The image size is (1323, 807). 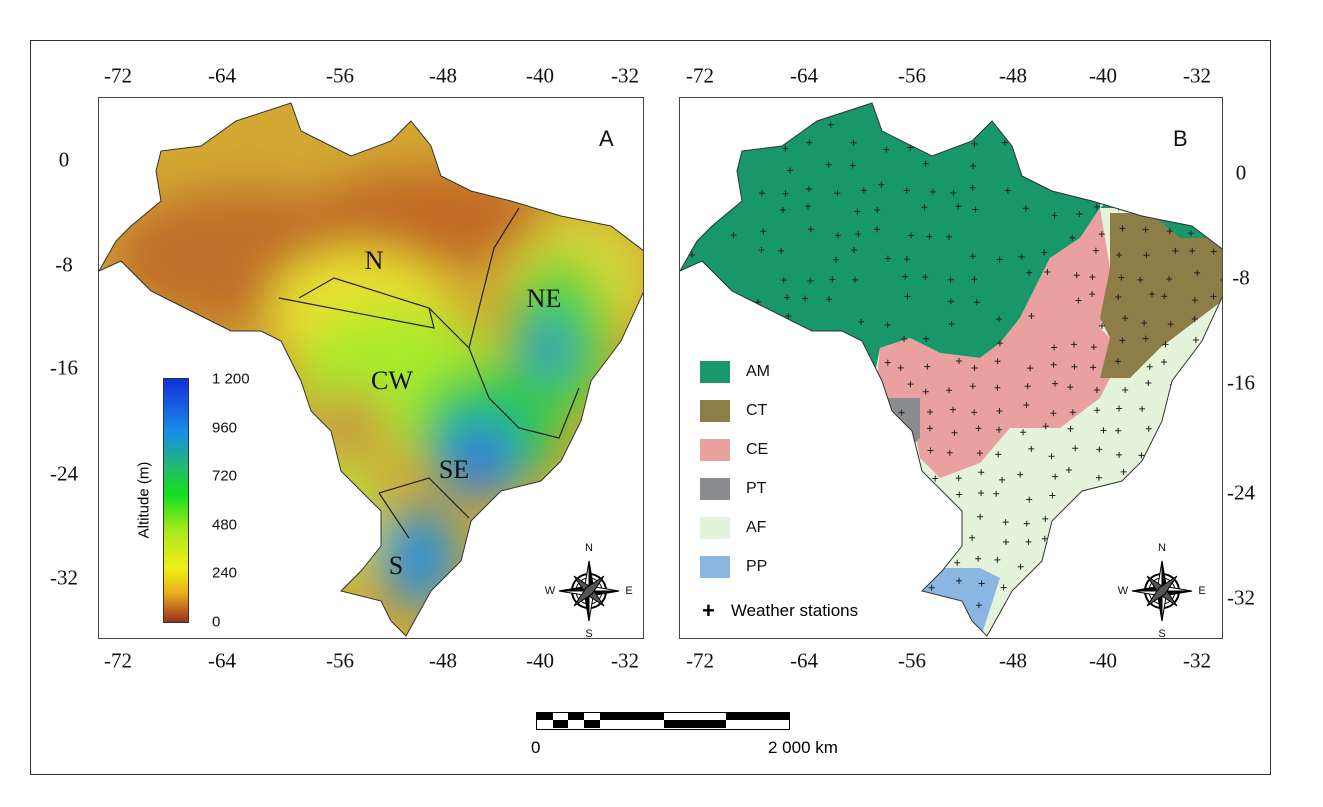 I want to click on scale-start-label: 0, so click(x=536, y=747).